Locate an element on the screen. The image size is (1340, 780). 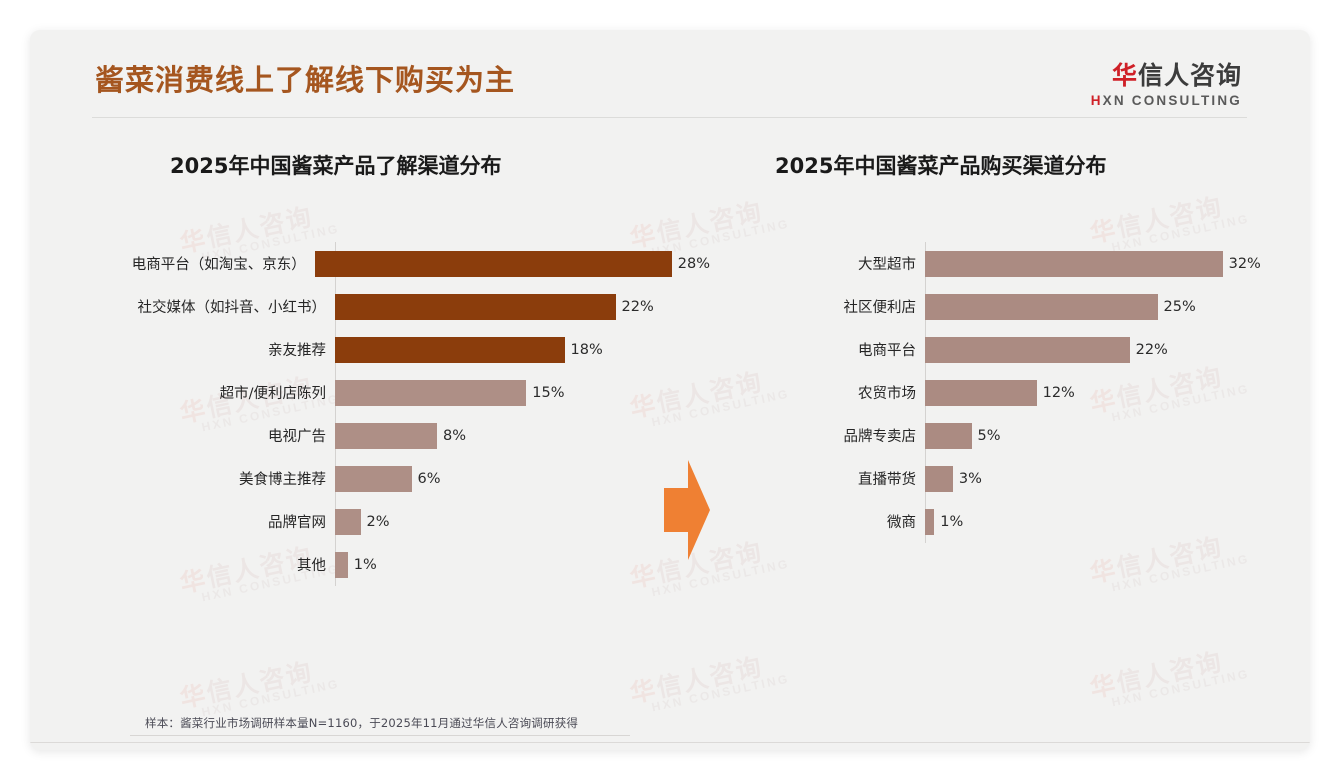
bar-row: 直播带货 3% is located at coordinates (1002, 478).